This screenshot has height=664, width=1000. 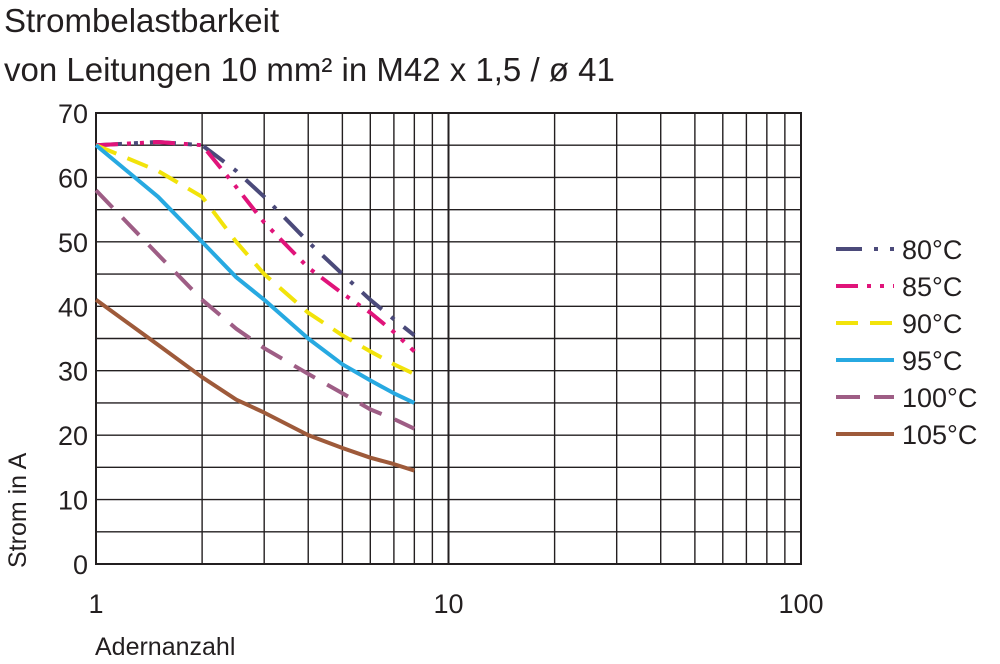 What do you see at coordinates (73, 114) in the screenshot?
I see `y-tick-label: 70` at bounding box center [73, 114].